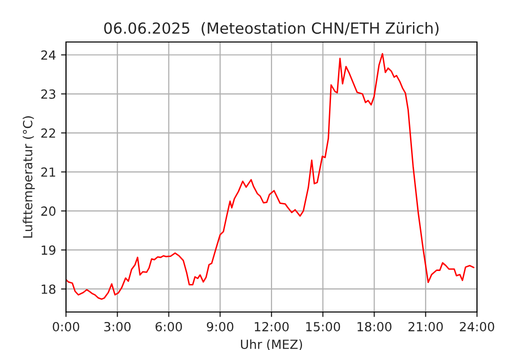 The height and width of the screenshot is (350, 530). Describe the element at coordinates (48, 211) in the screenshot. I see `y-tick-label: 20` at that location.